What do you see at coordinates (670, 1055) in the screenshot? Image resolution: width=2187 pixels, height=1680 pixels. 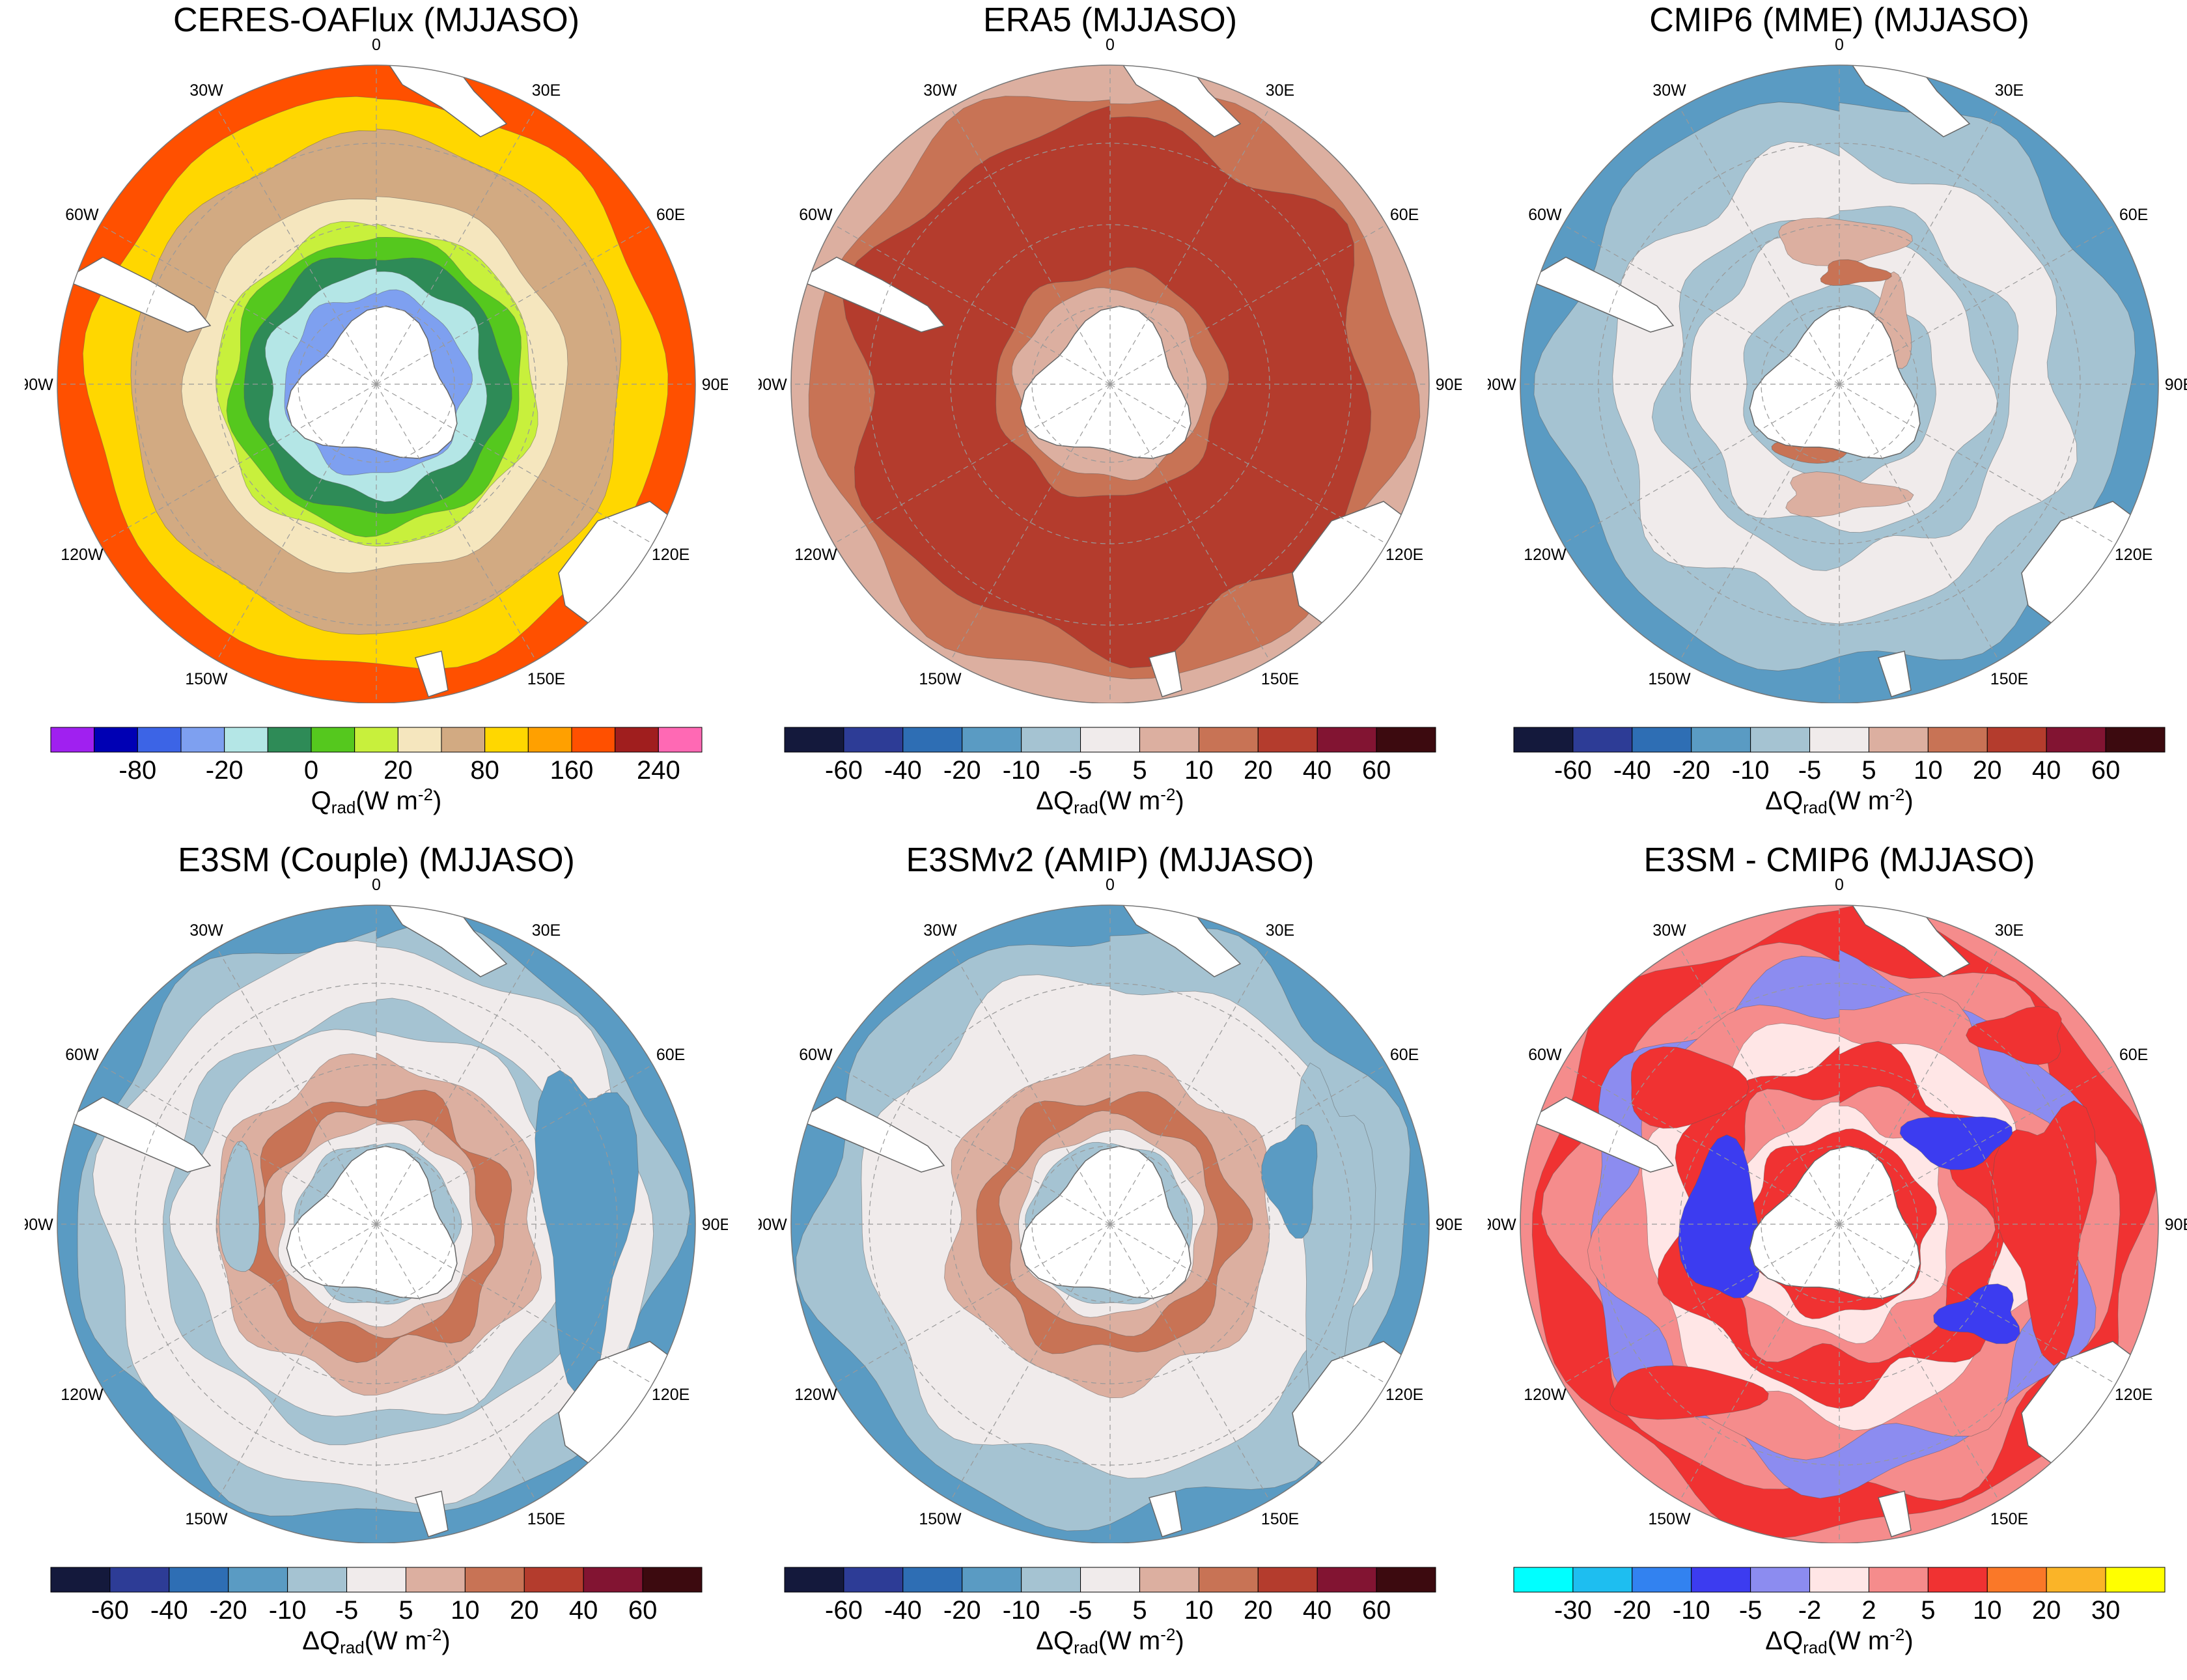 I see `longitude-label: 60E` at bounding box center [670, 1055].